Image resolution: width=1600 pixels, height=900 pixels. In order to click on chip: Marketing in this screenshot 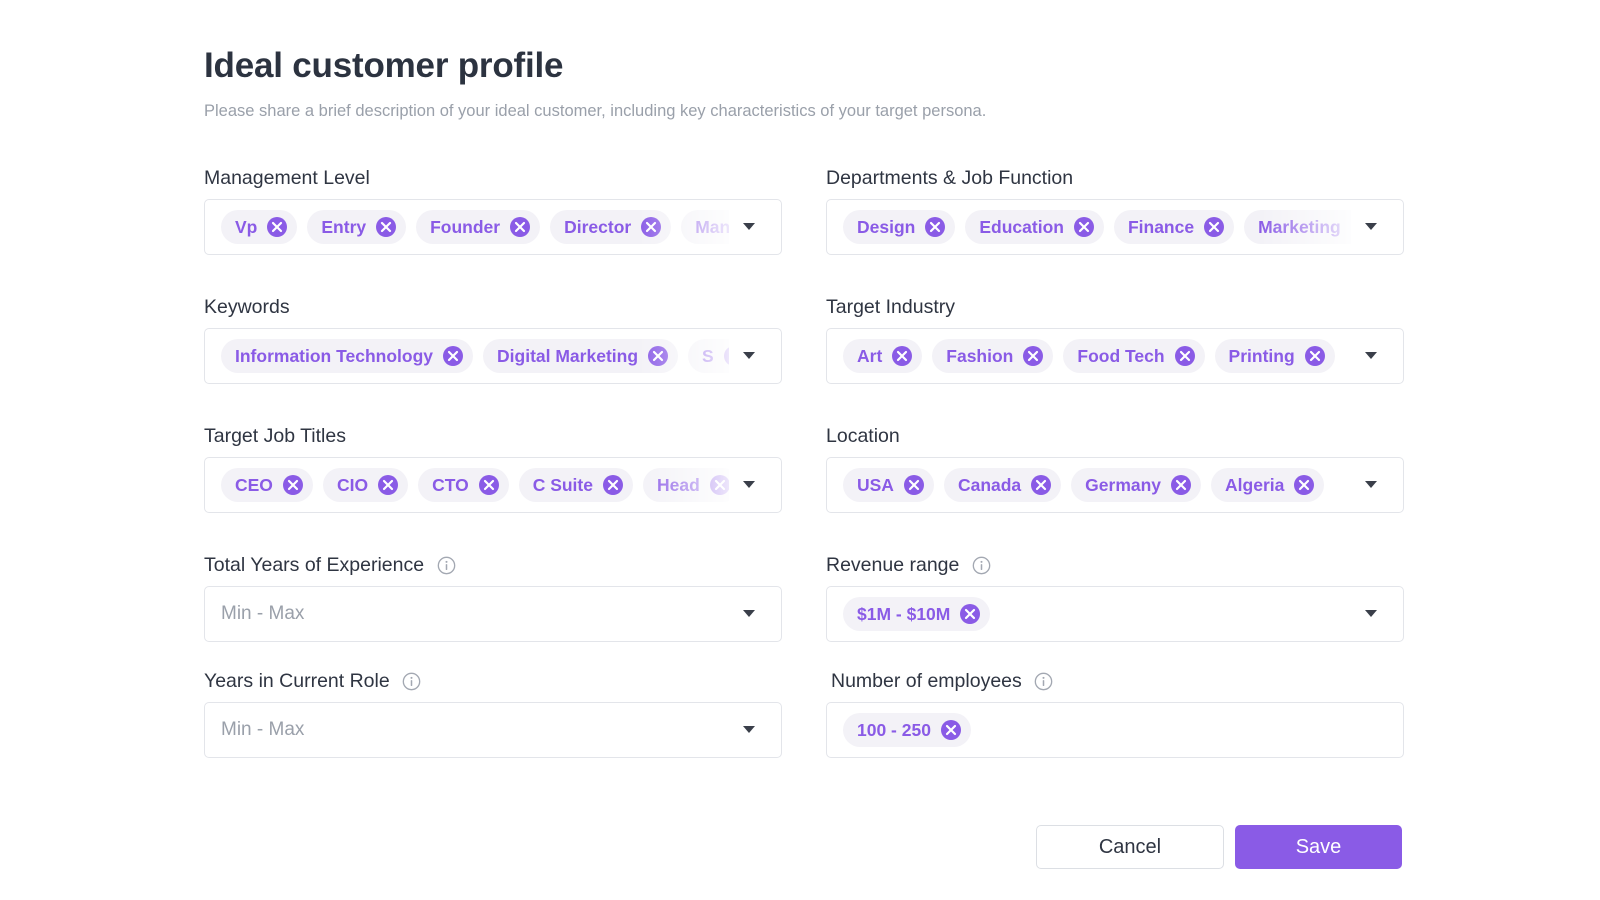, I will do `click(1297, 227)`.